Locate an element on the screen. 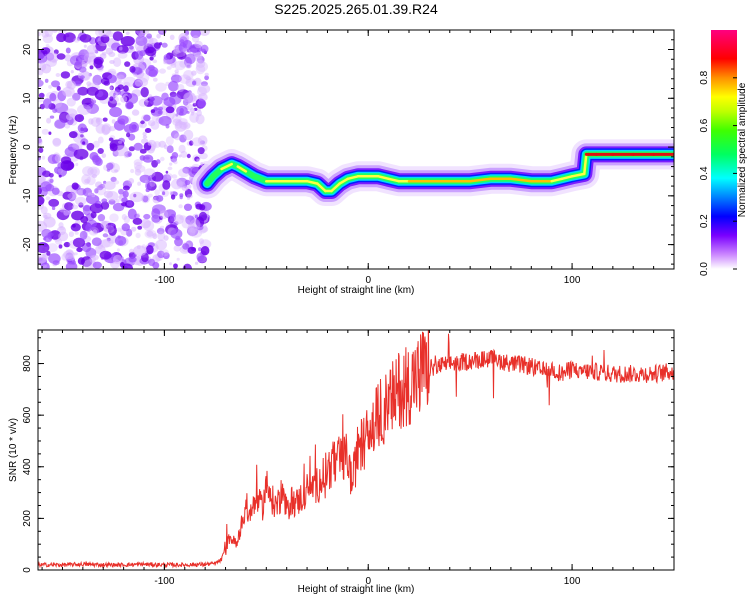  snr-xlabel: Height of straight line (km) is located at coordinates (356, 589).